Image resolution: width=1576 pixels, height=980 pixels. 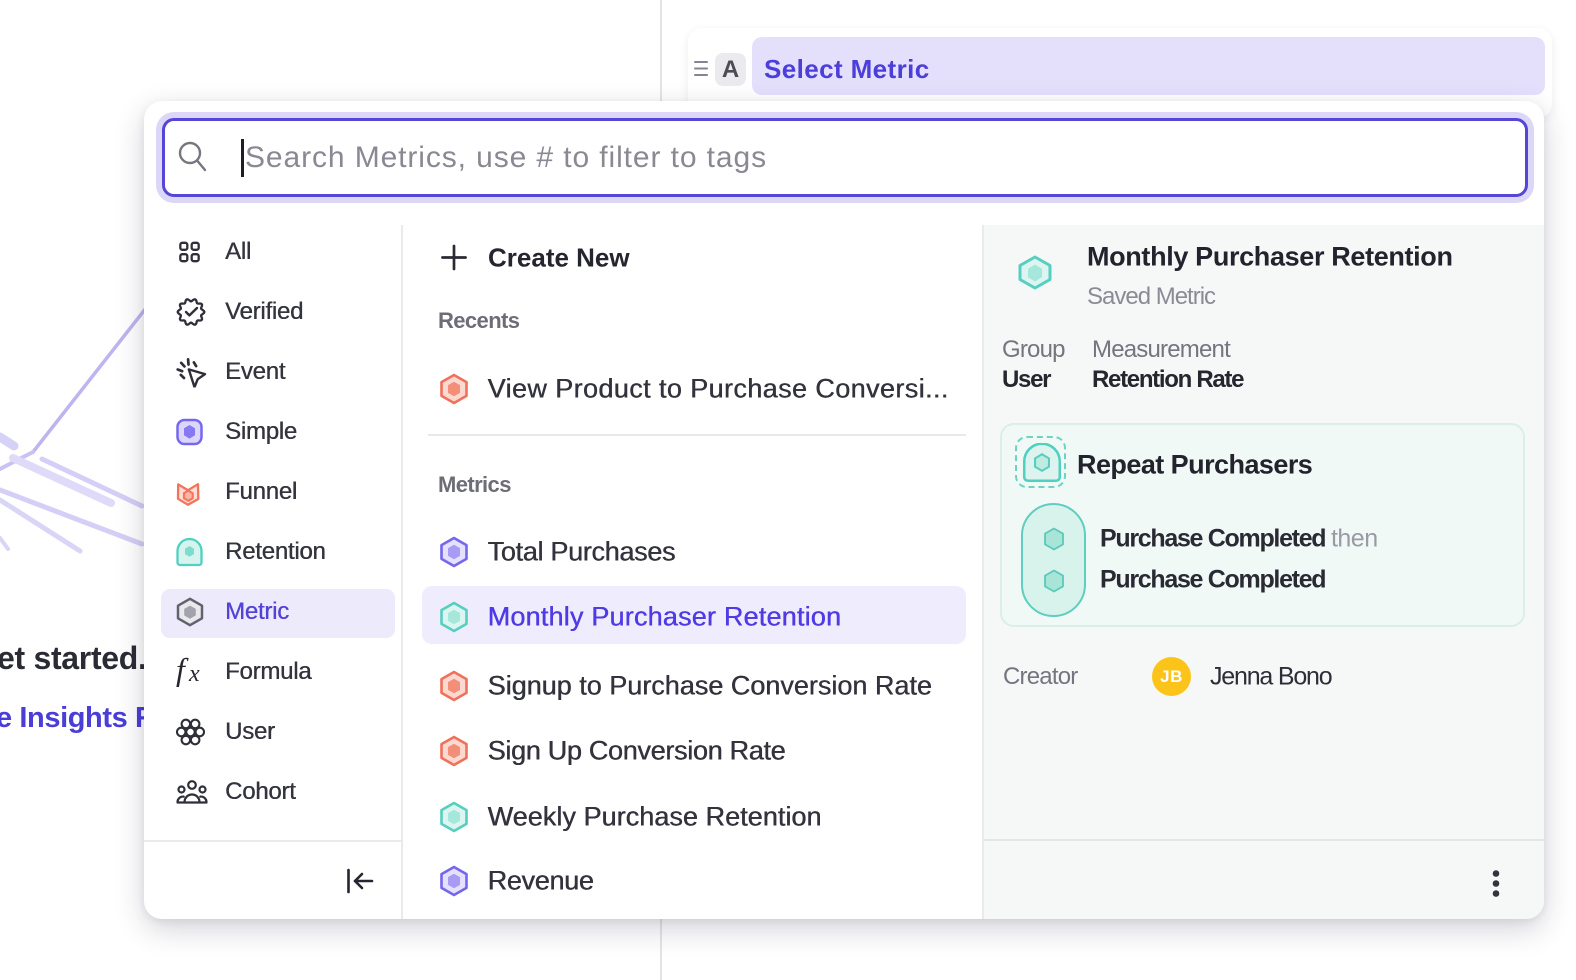 I want to click on svg-text: f, so click(x=182, y=671).